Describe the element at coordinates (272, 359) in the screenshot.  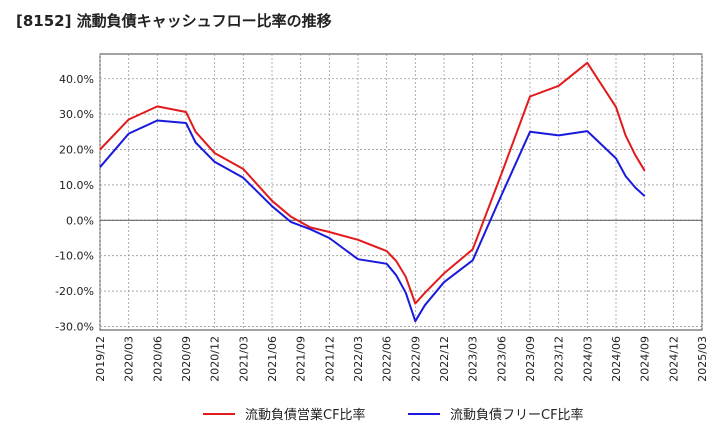
I see `x-tick-label: 2021/06` at that location.